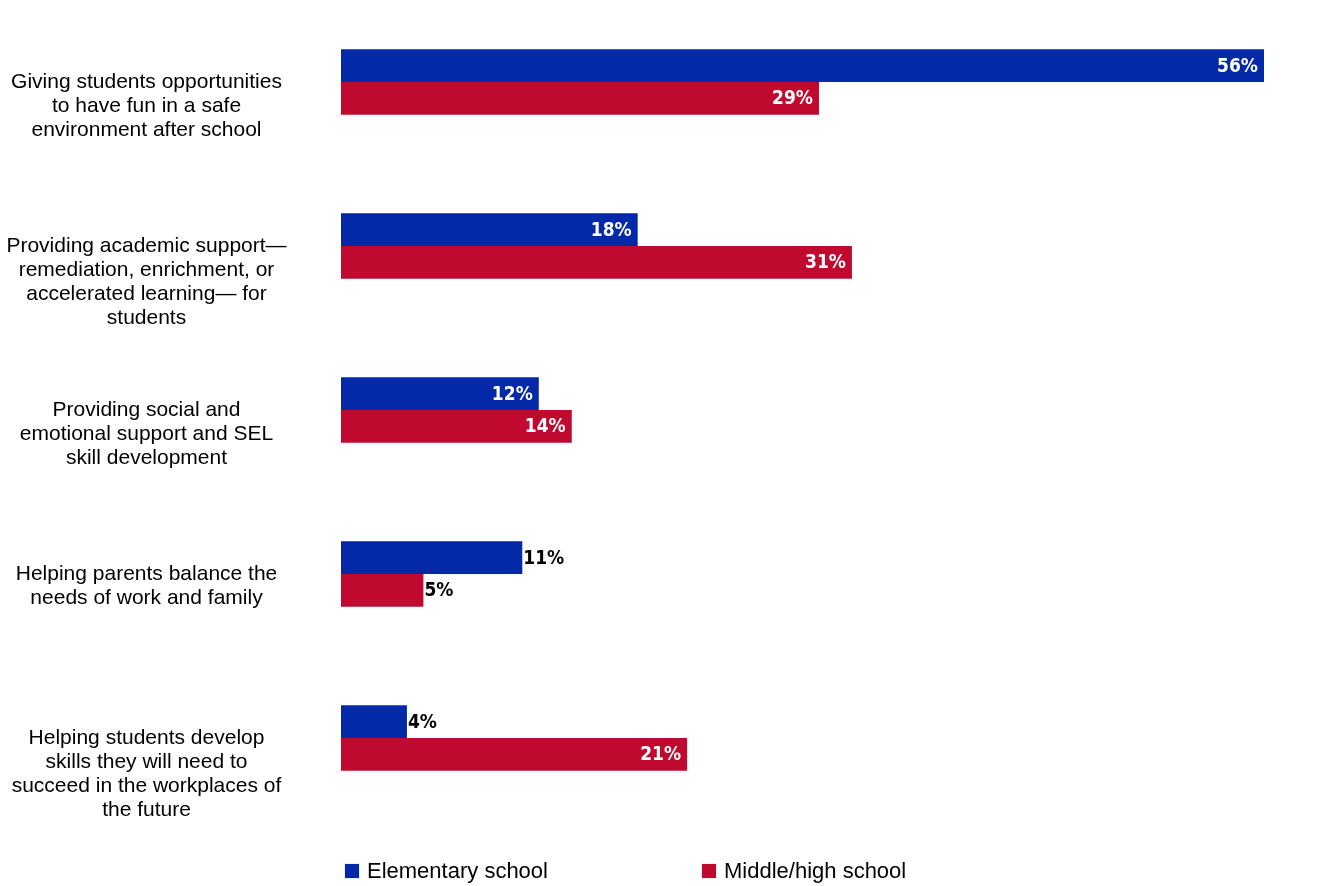 This screenshot has width=1327, height=886. What do you see at coordinates (457, 870) in the screenshot?
I see `legend-label: Elementary school` at bounding box center [457, 870].